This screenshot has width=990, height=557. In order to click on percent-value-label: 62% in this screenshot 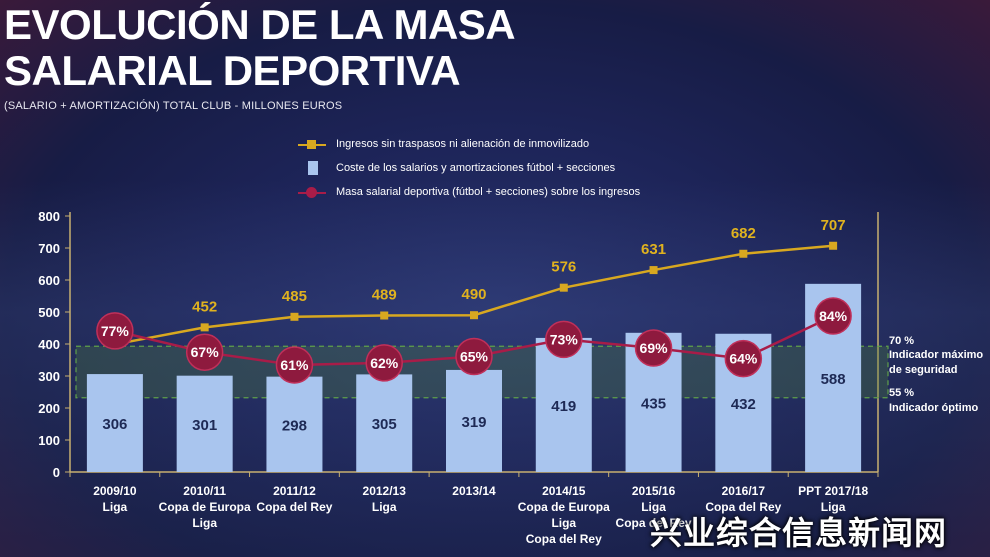, I will do `click(384, 363)`.